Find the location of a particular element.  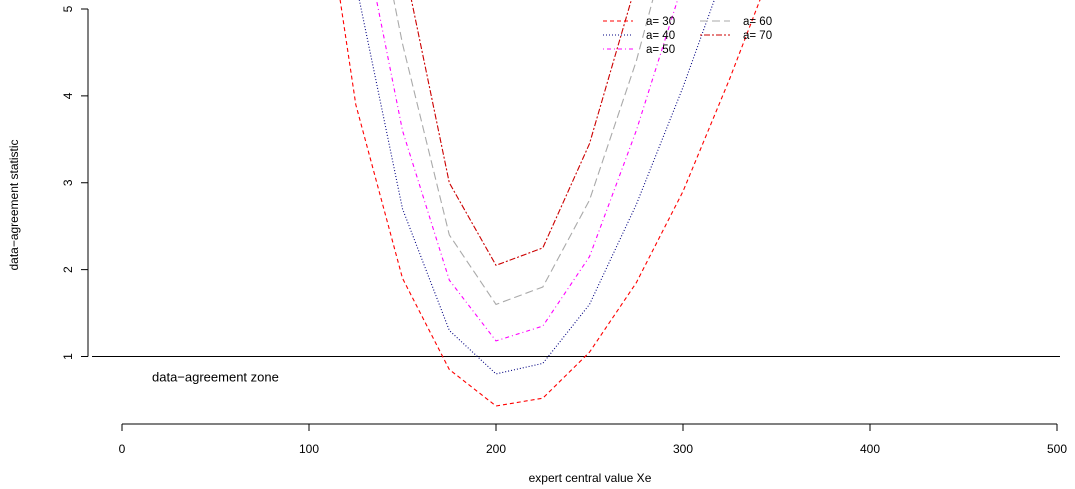

legend-label: a= 50 is located at coordinates (660, 50).